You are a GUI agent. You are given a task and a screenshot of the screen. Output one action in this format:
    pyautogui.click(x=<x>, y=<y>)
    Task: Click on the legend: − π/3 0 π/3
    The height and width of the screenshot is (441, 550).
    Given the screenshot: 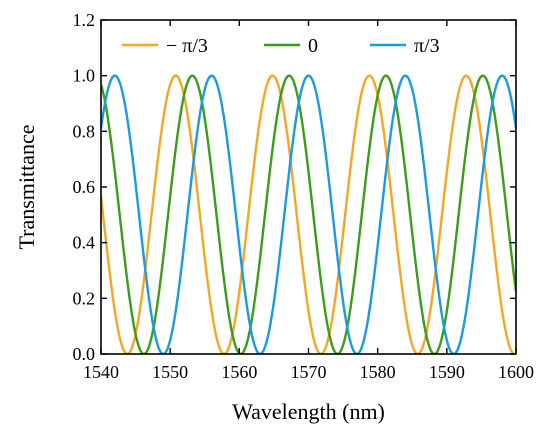 What is the action you would take?
    pyautogui.click(x=281, y=46)
    